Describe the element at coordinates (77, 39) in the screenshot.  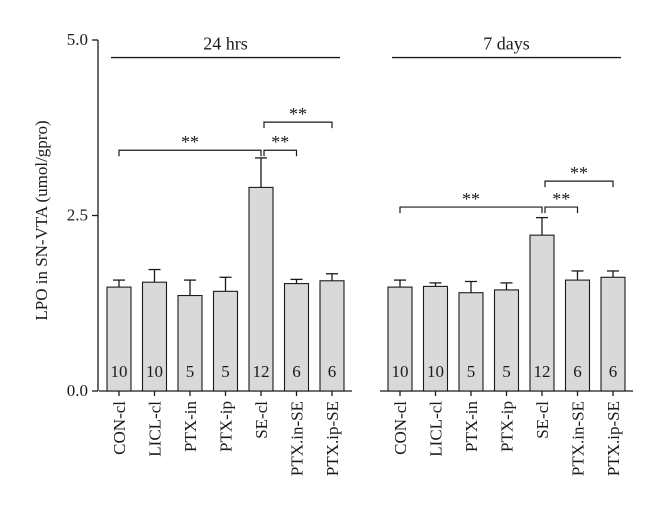
I see `y-tick-label: 5.0` at that location.